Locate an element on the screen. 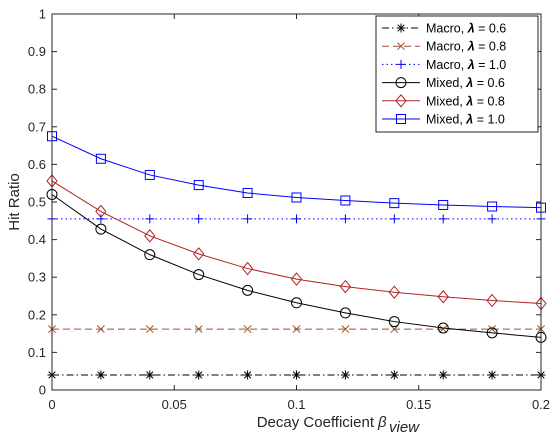 This screenshot has height=447, width=550. y-tick-label: 0.6 is located at coordinates (37, 164).